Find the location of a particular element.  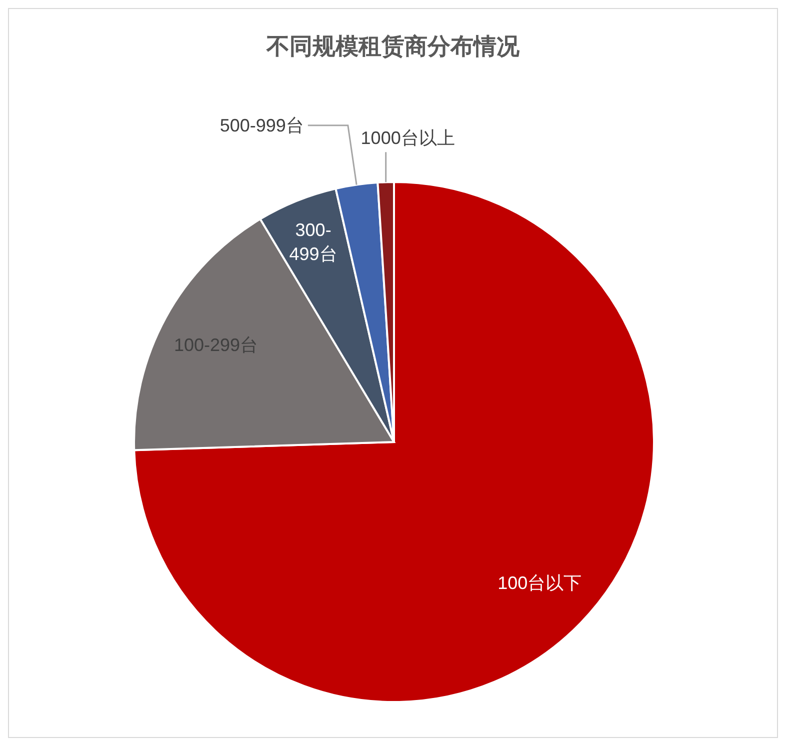

slice-label: 100台以下 is located at coordinates (540, 583).